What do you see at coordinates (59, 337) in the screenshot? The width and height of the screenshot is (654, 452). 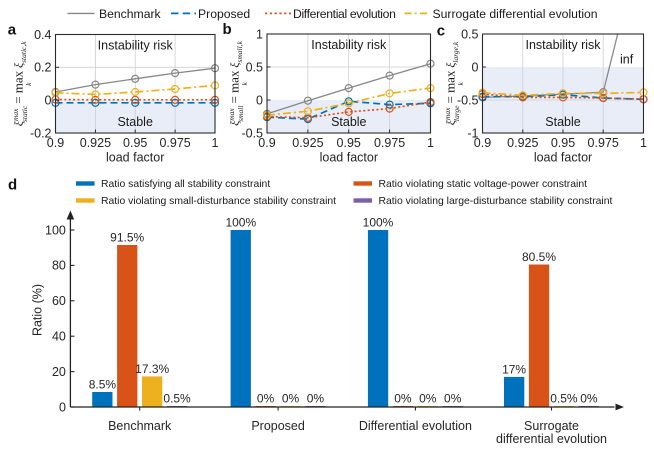 I see `svg-text: 40` at bounding box center [59, 337].